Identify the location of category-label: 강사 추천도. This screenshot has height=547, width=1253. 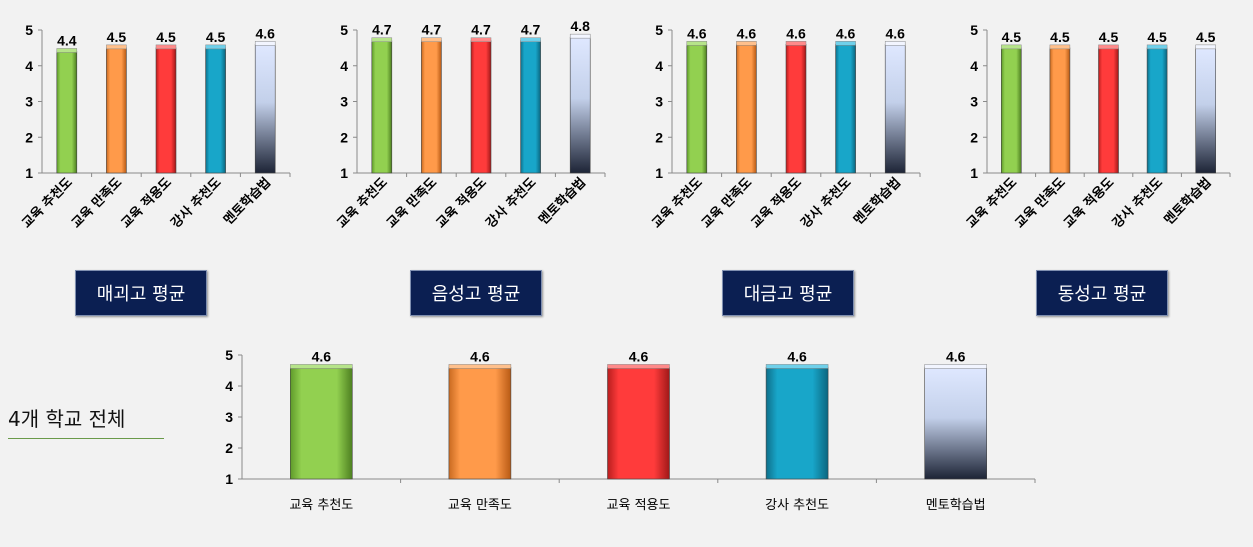
(797, 505).